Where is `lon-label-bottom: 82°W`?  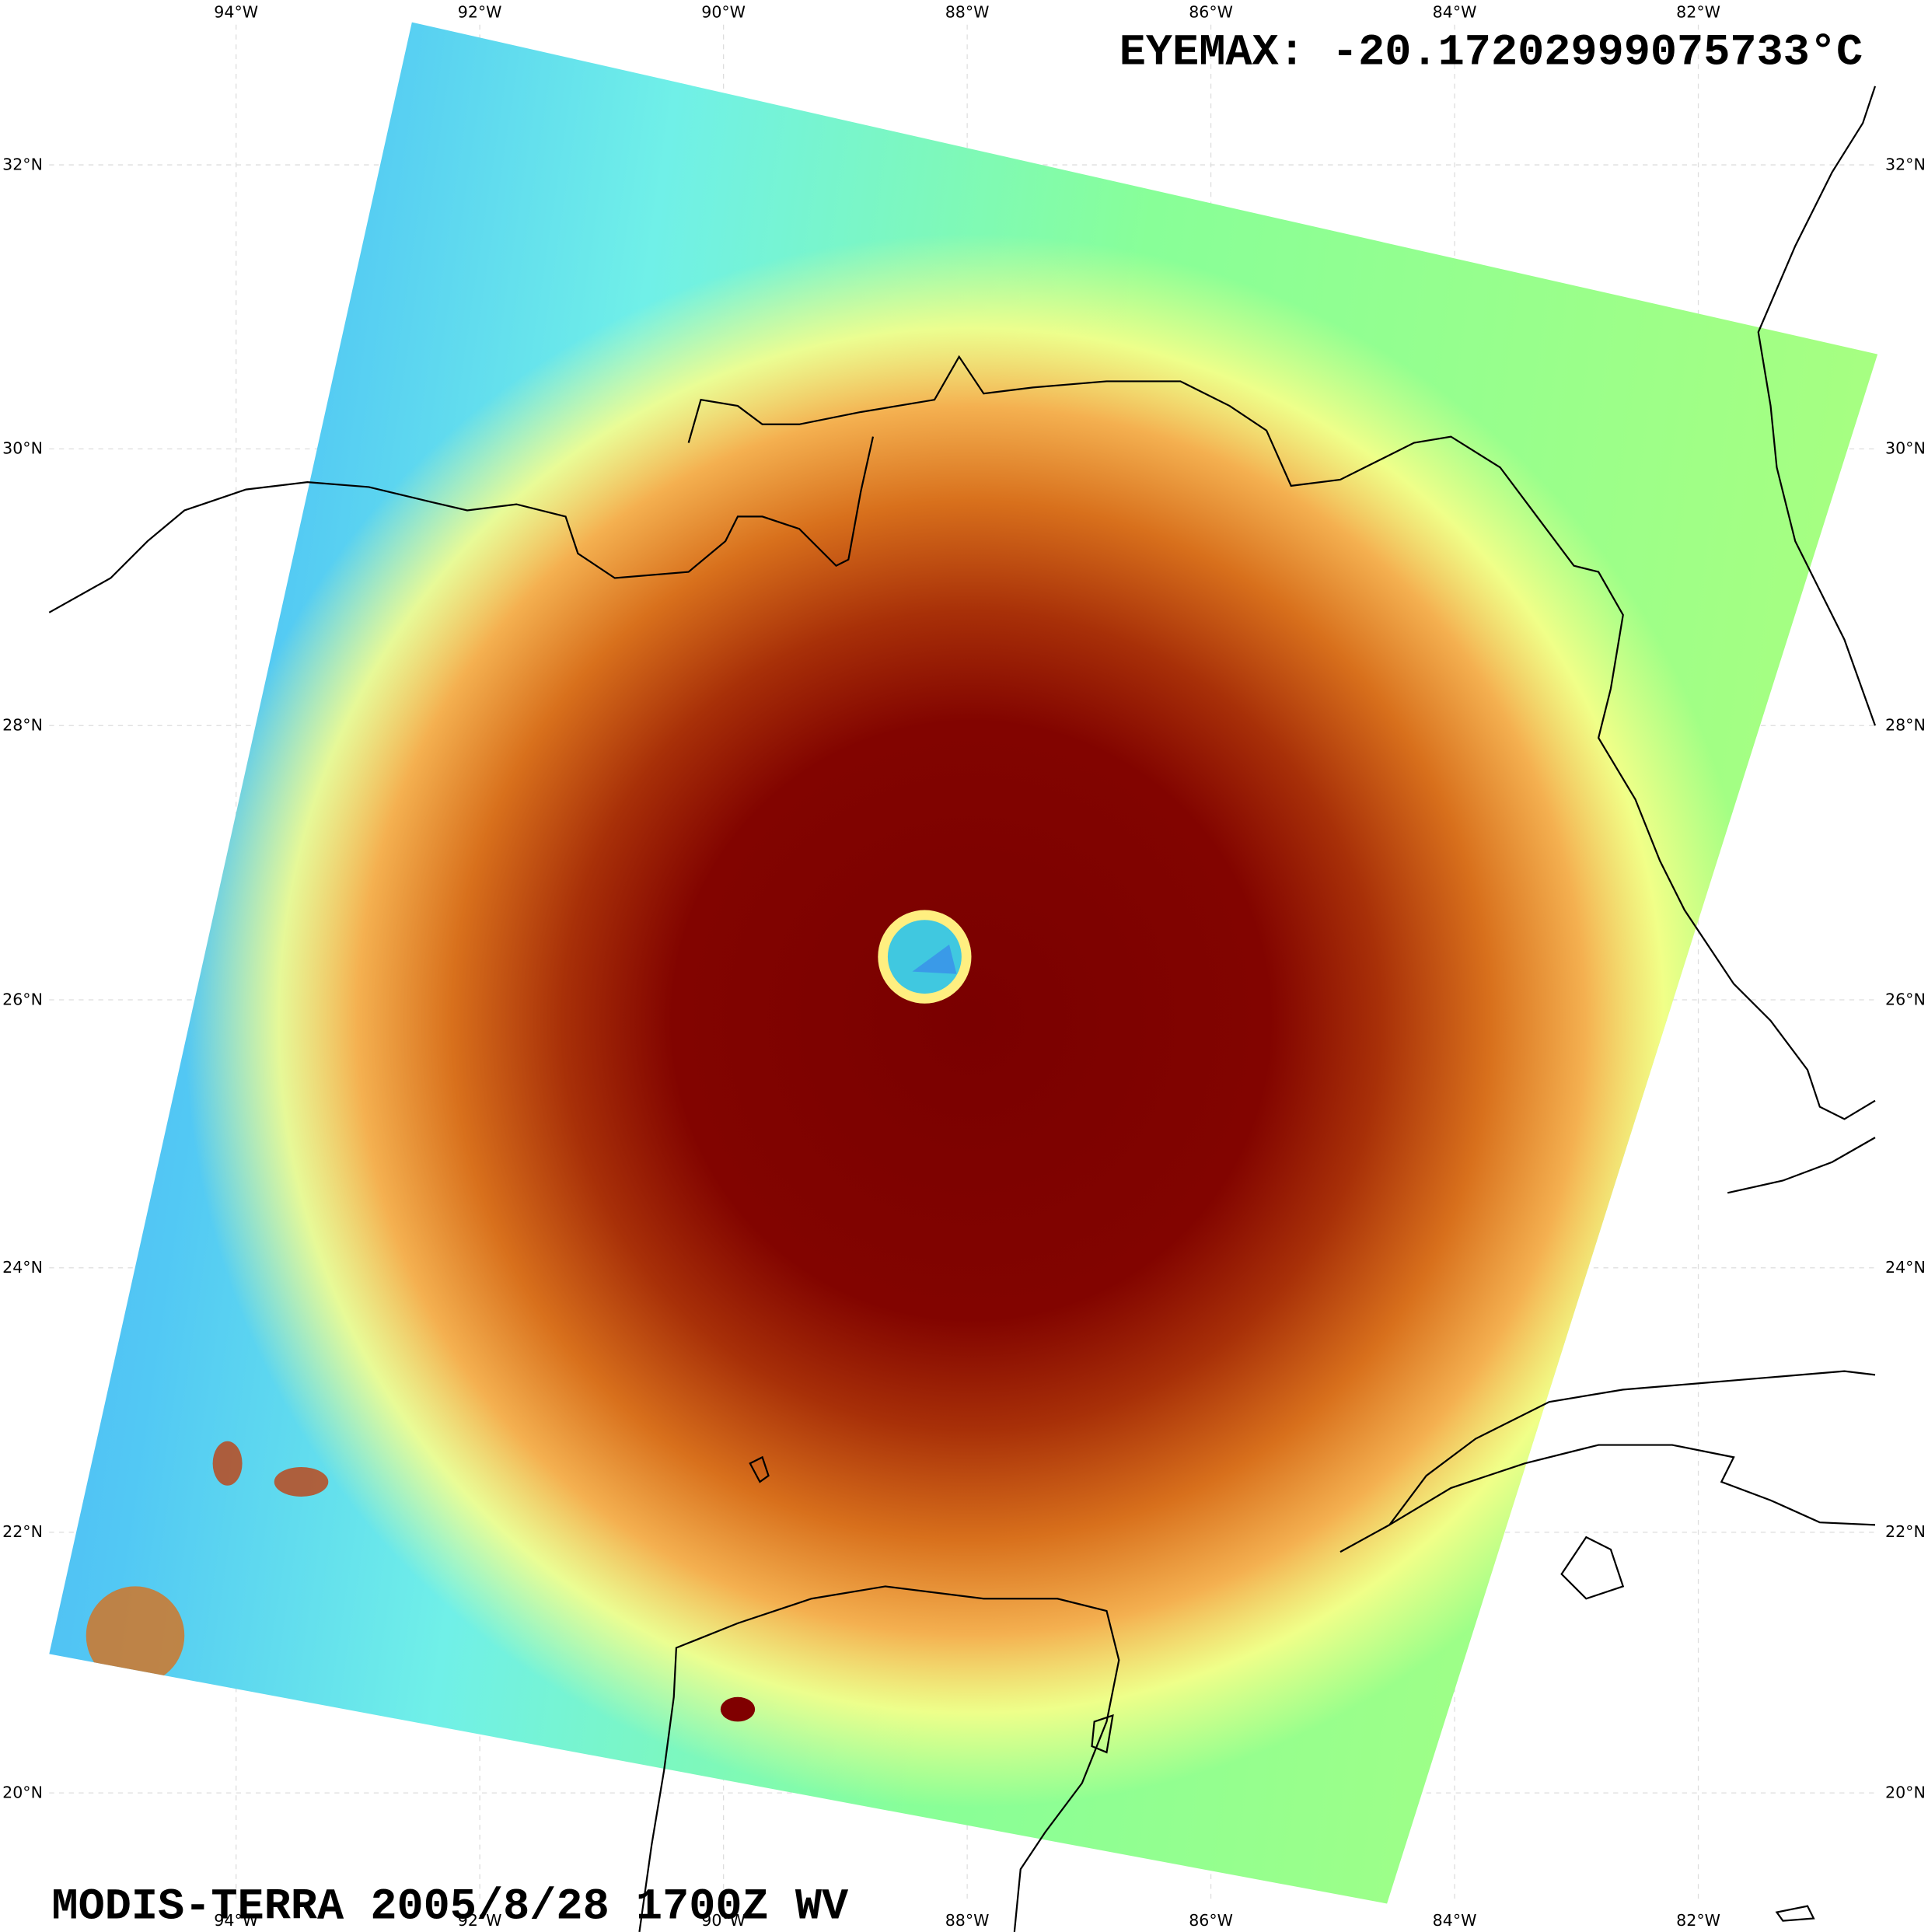
lon-label-bottom: 82°W is located at coordinates (1698, 1920).